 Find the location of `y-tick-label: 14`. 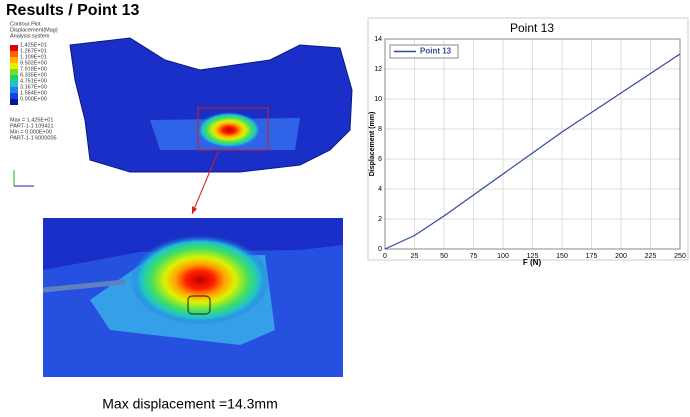

y-tick-label: 14 is located at coordinates (378, 39).